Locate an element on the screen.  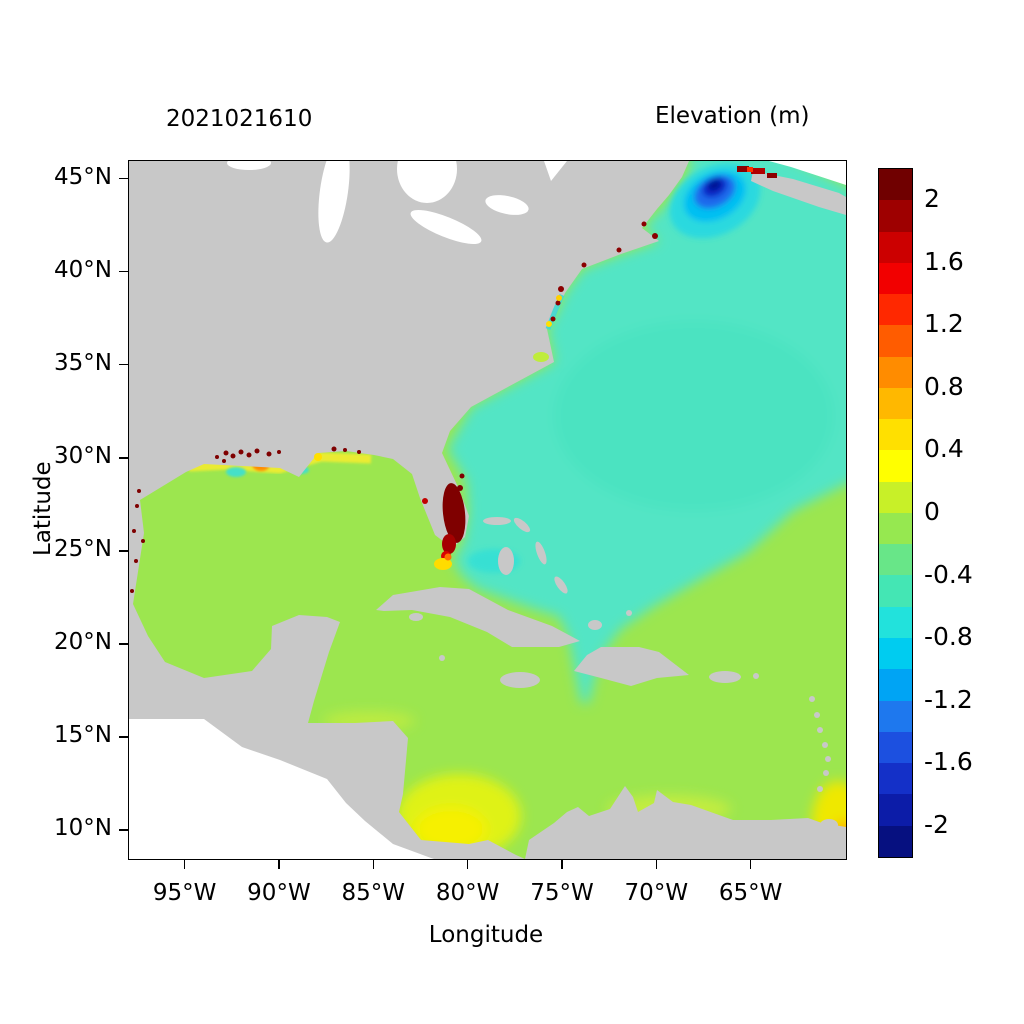
lake-michigan is located at coordinates (334, 202).